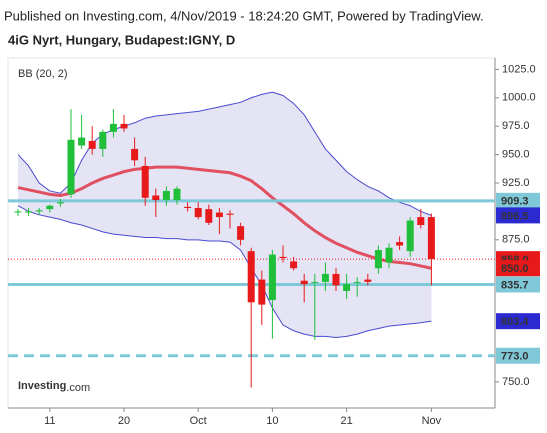 The image size is (547, 433). I want to click on price-label: 896.5, so click(515, 216).